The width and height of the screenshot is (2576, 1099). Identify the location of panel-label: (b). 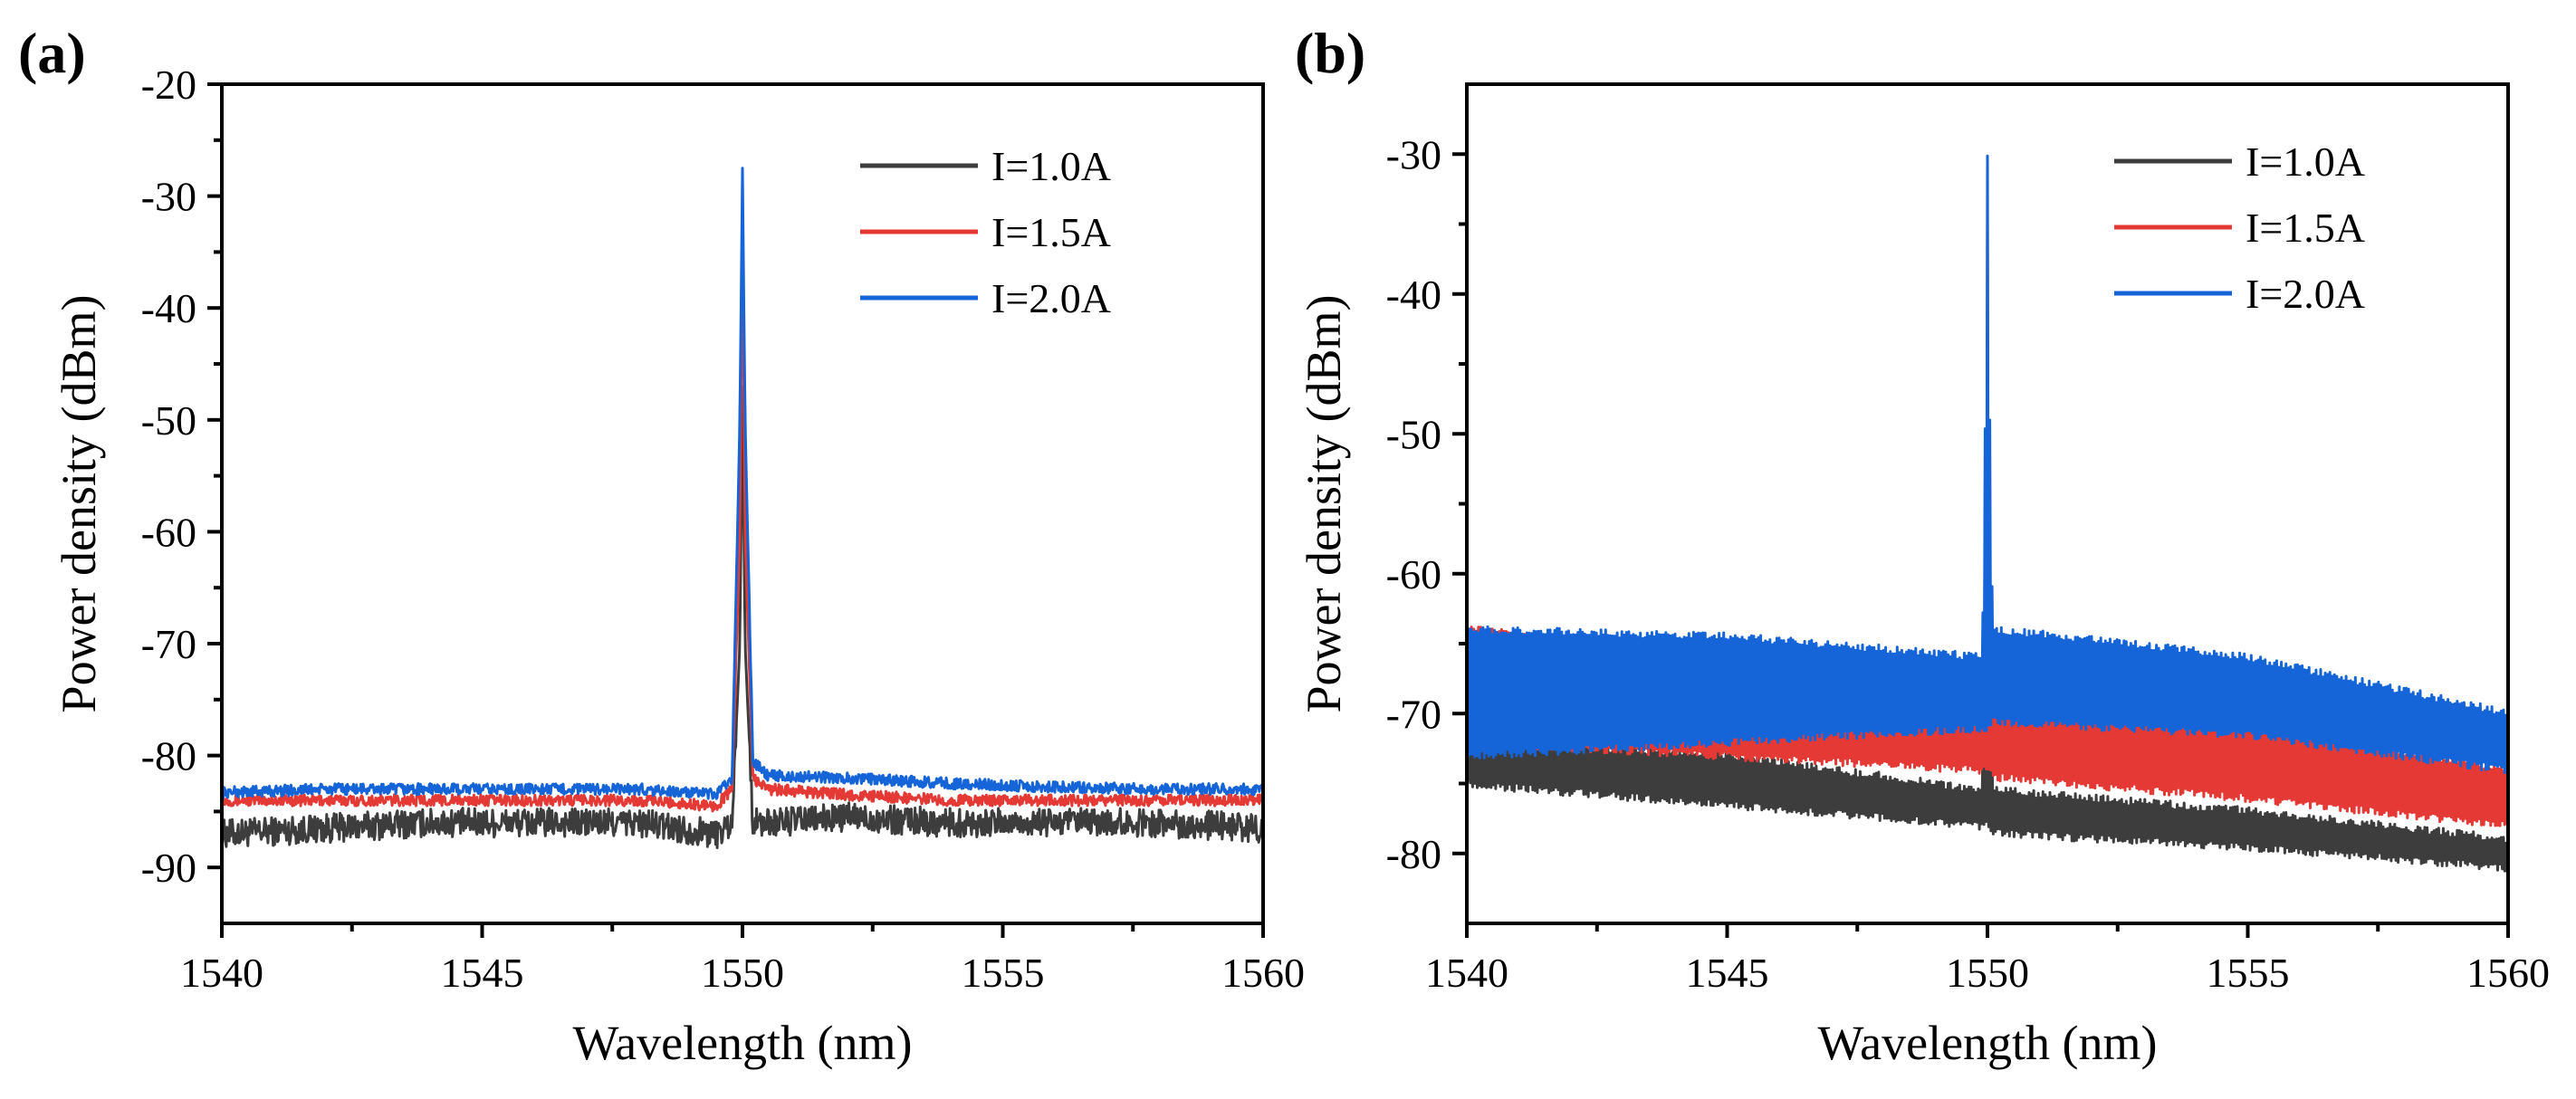
(1330, 53).